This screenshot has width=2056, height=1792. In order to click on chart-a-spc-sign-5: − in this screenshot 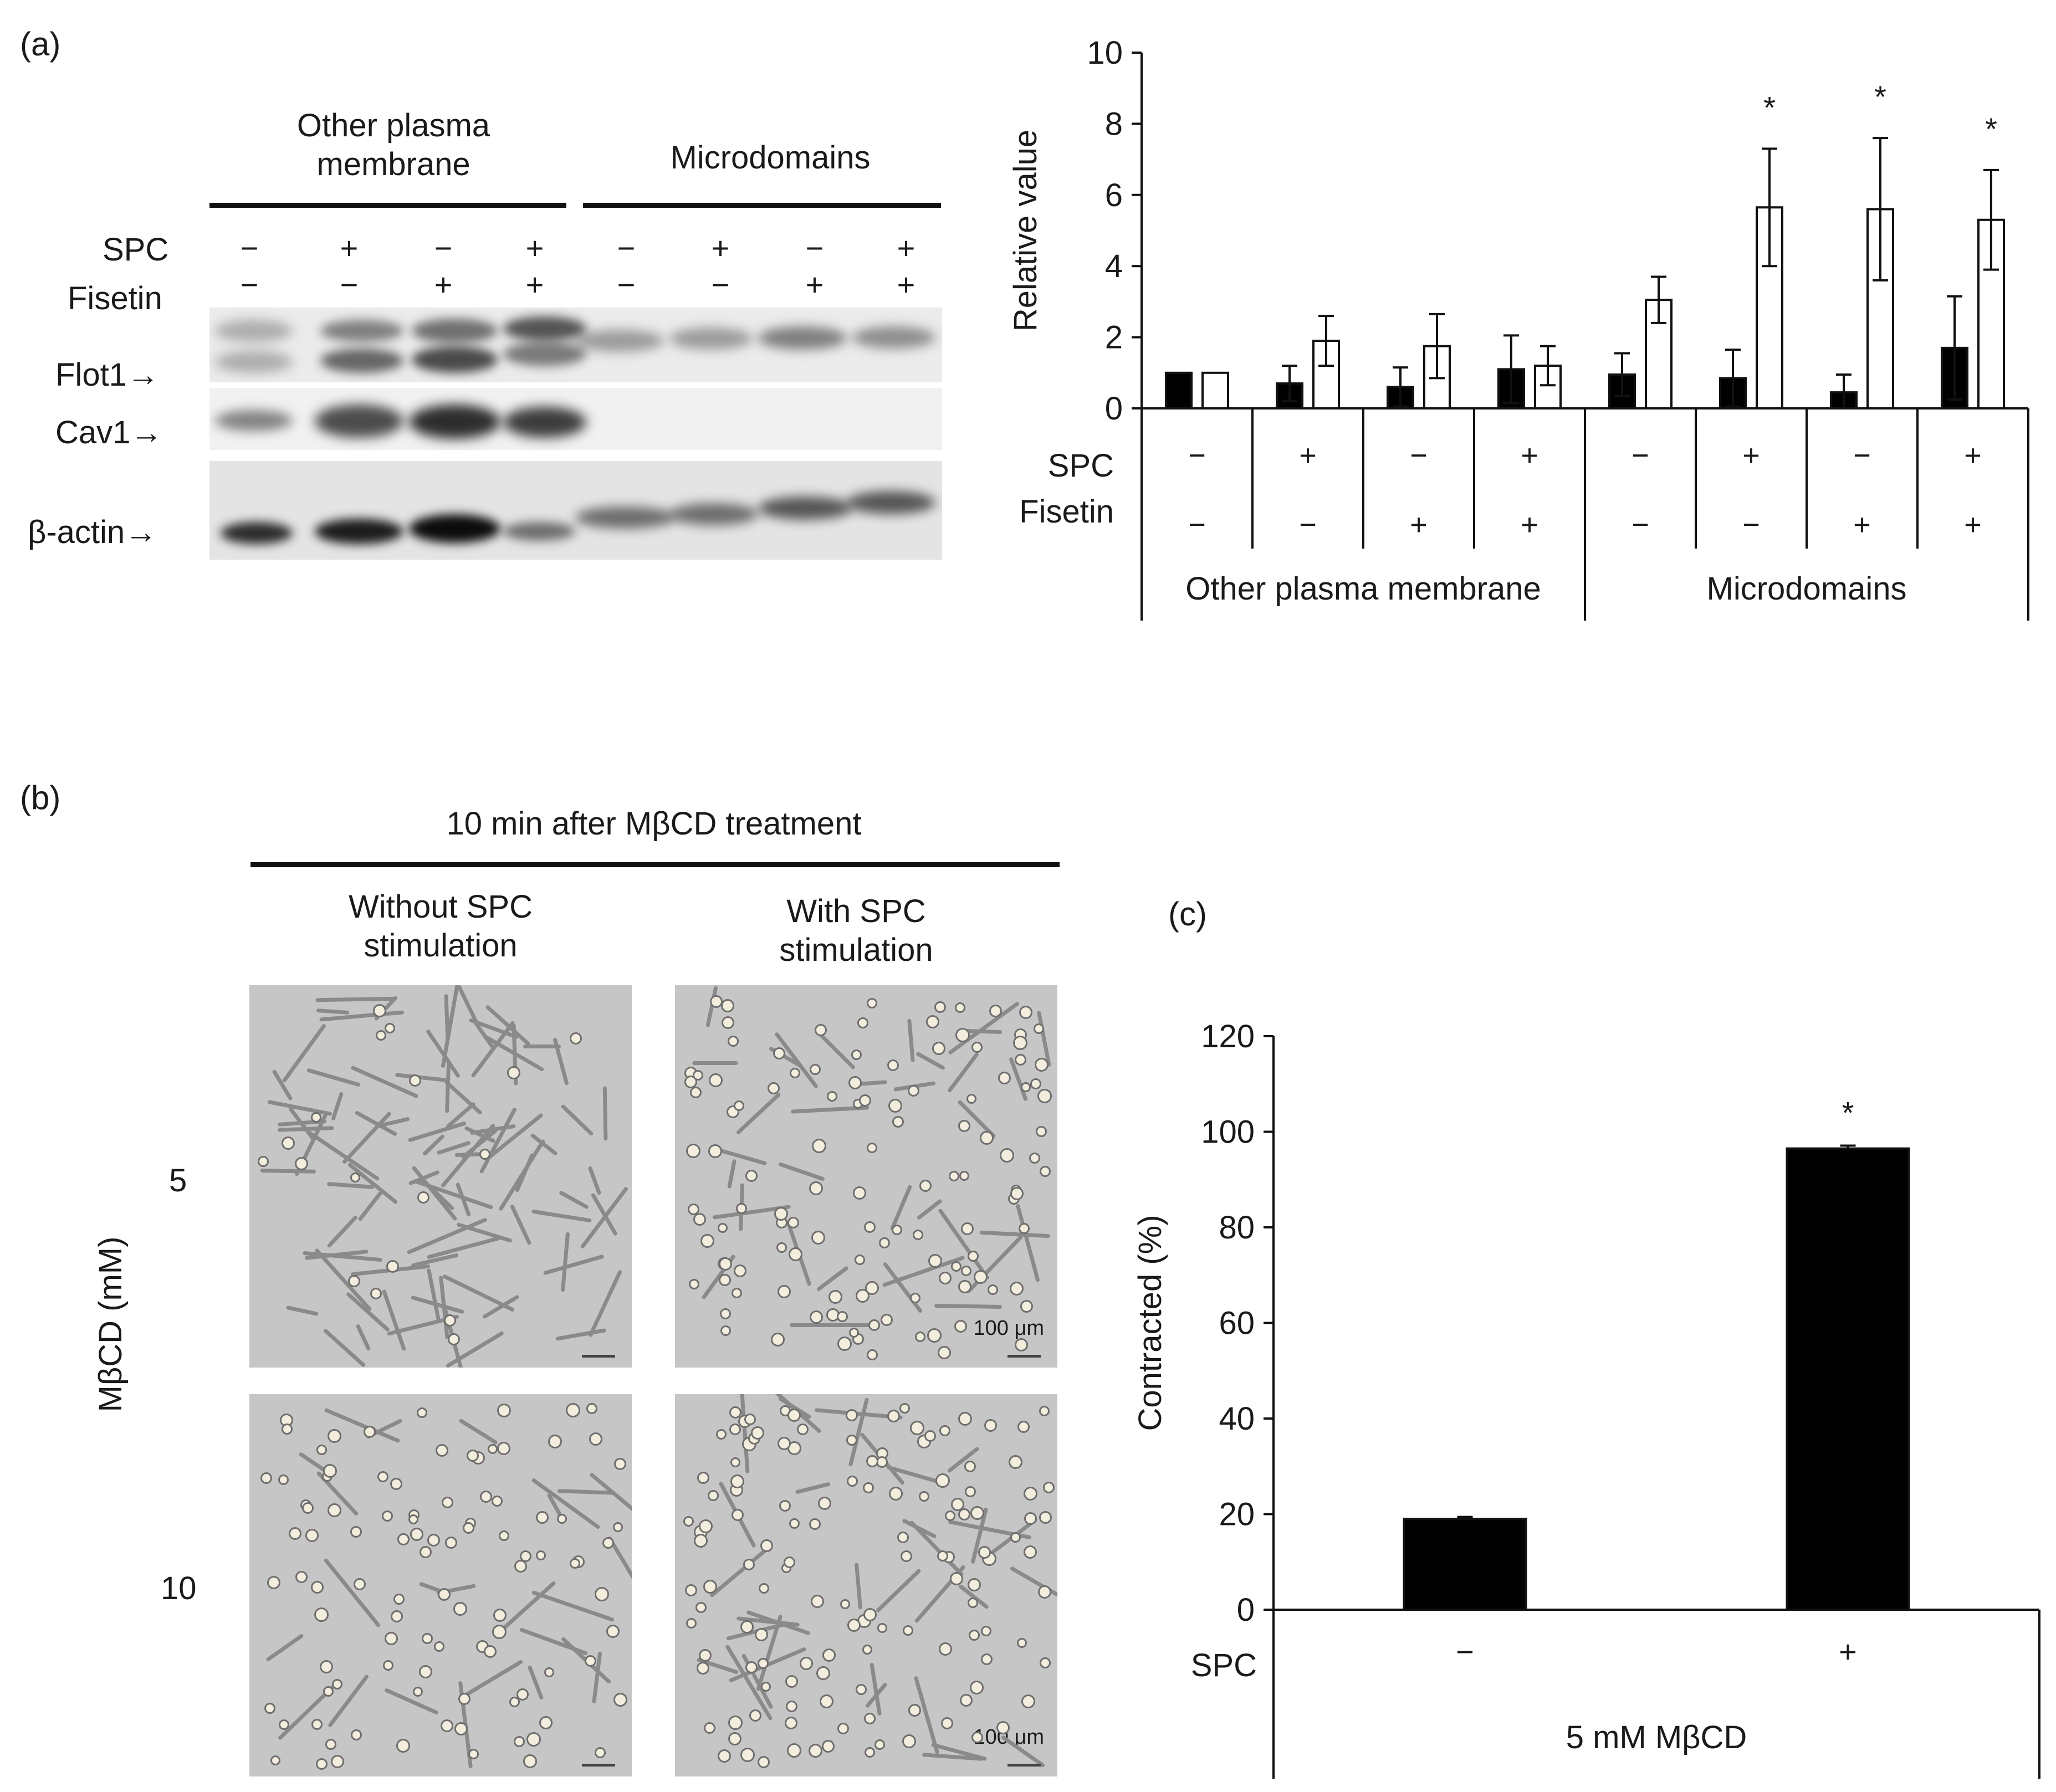, I will do `click(1640, 455)`.